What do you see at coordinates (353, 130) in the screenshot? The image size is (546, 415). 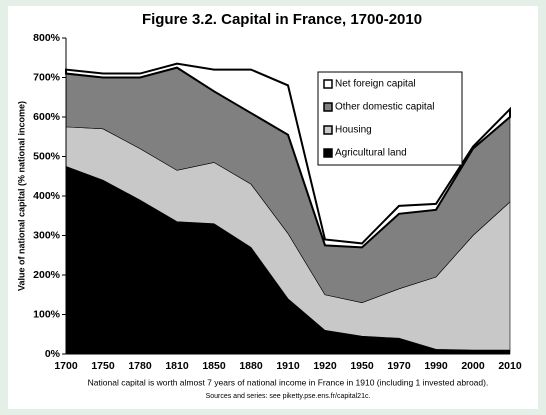 I see `legend-label: Housing` at bounding box center [353, 130].